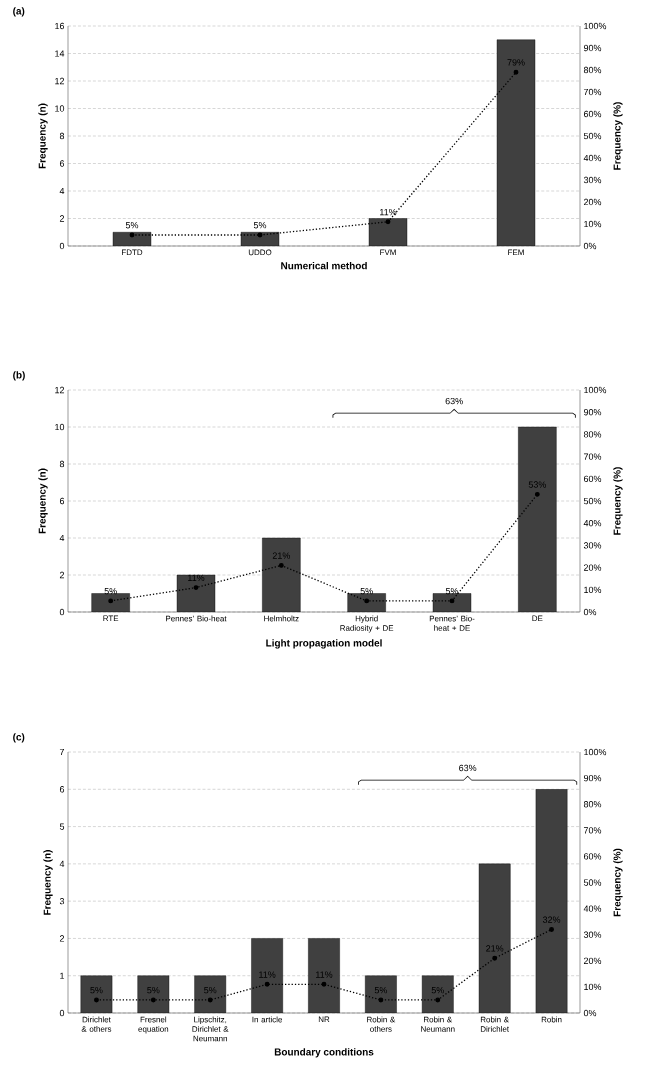 This screenshot has width=649, height=1091. I want to click on x-axis-title: Numerical method, so click(324, 266).